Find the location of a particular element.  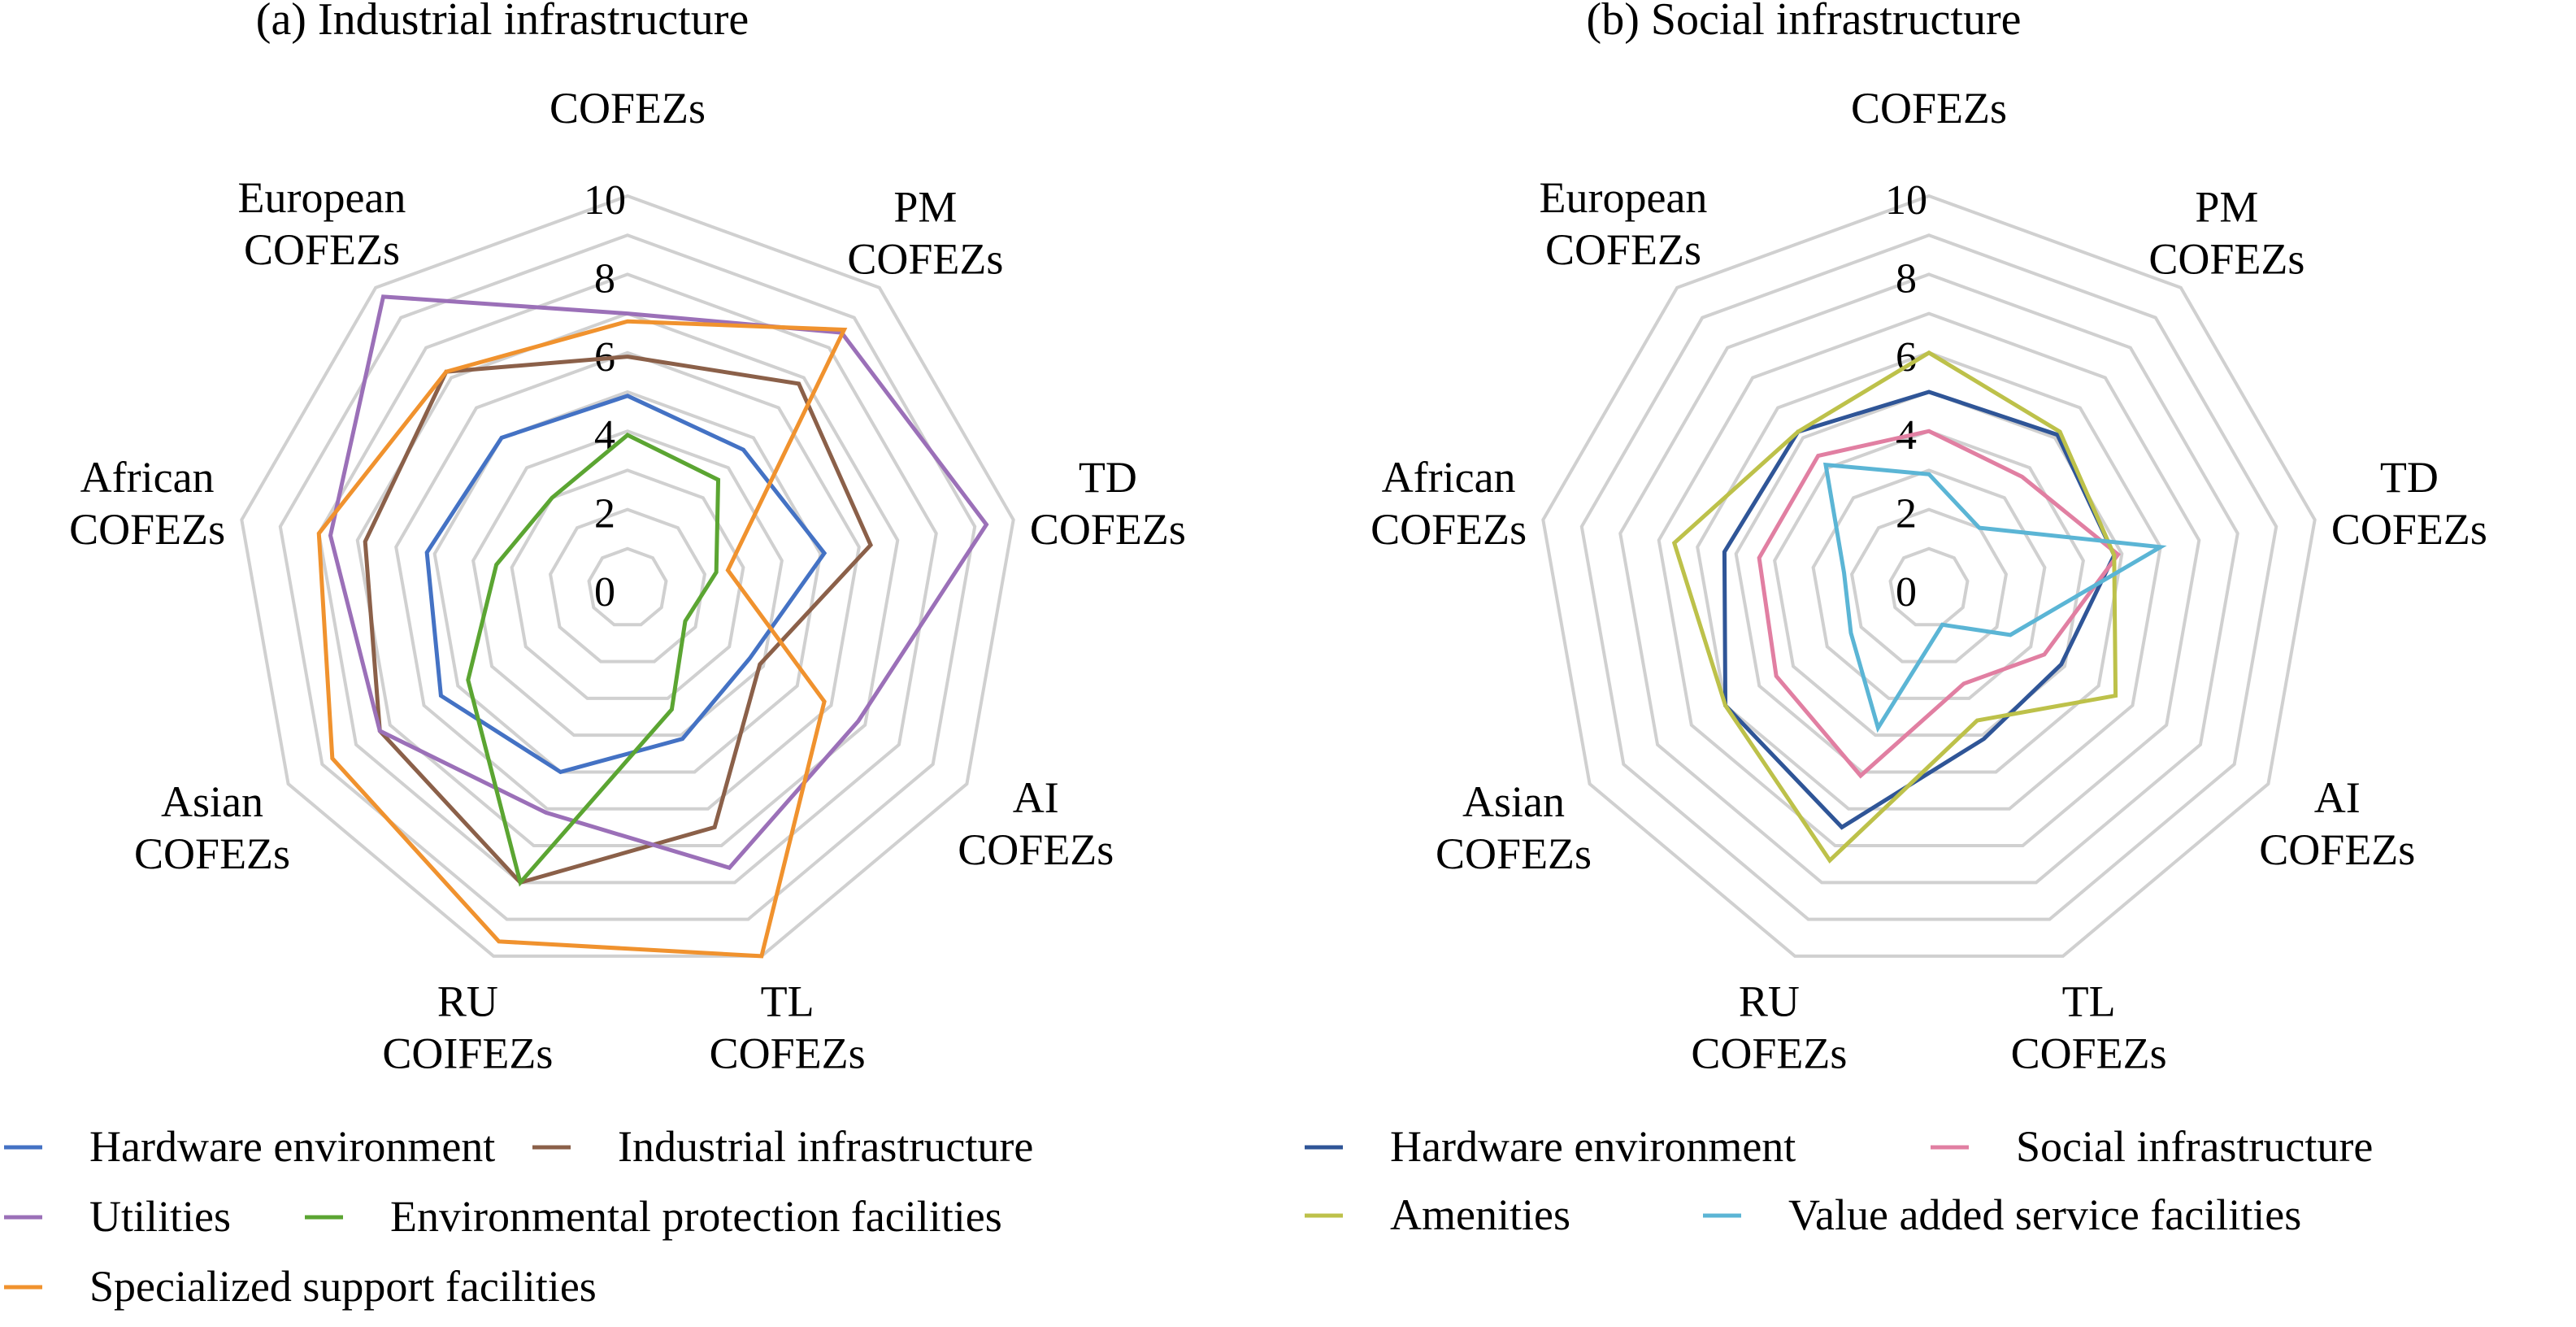

legend-label: Industrial infrastructure is located at coordinates (825, 1146).